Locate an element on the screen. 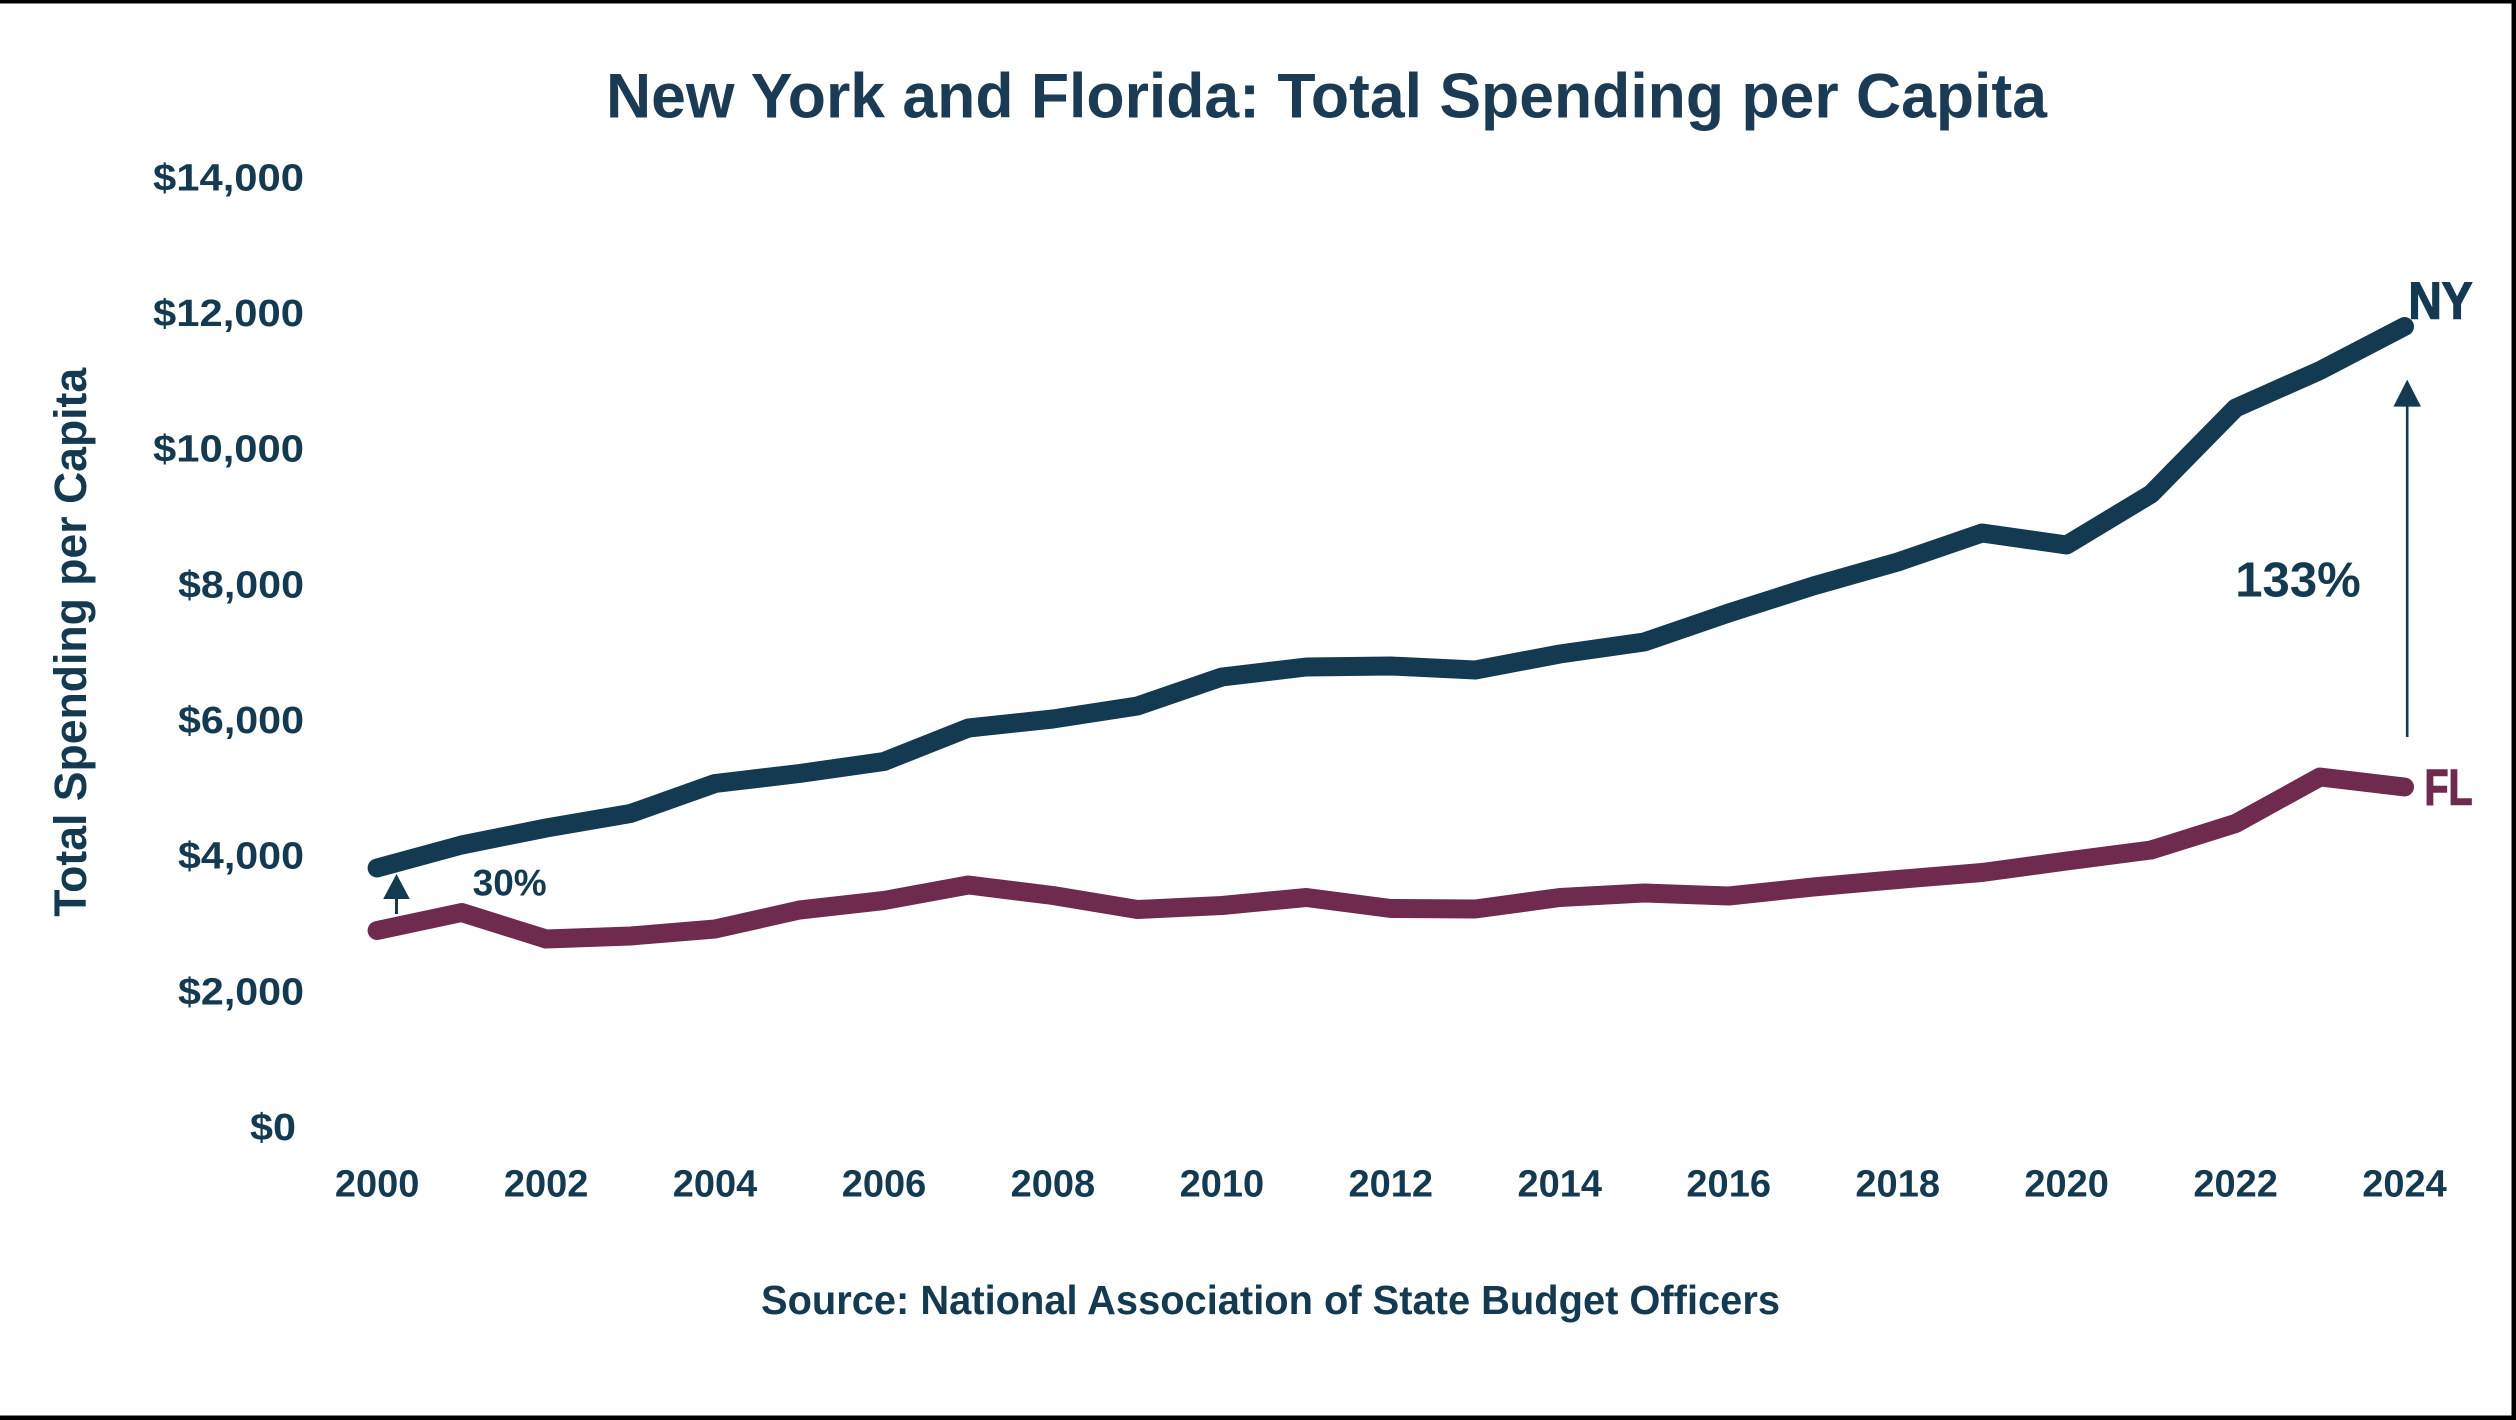  svg-text: 2000 is located at coordinates (377, 1185).